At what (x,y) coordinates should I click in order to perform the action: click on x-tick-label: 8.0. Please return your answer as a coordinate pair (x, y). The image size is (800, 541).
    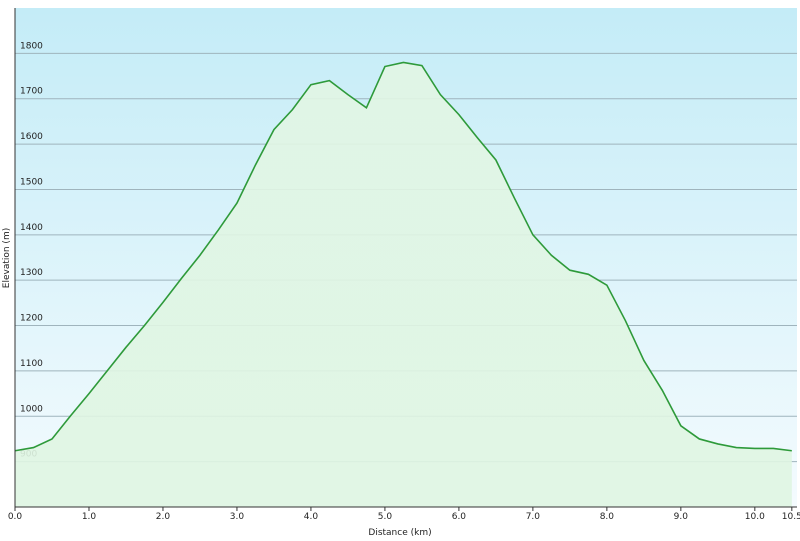
    Looking at the image, I should click on (607, 517).